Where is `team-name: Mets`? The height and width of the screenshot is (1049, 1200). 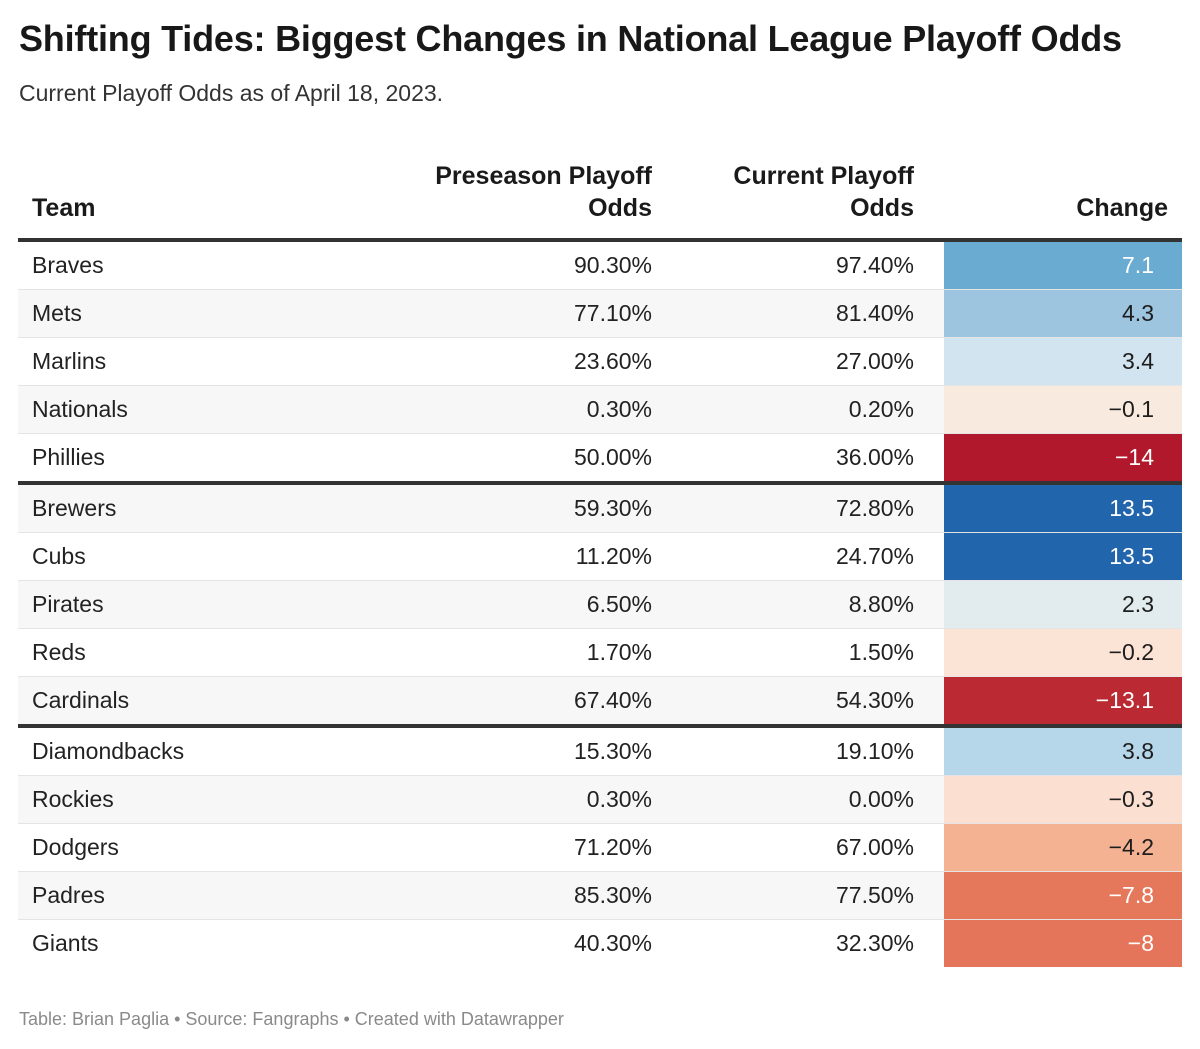 team-name: Mets is located at coordinates (57, 313).